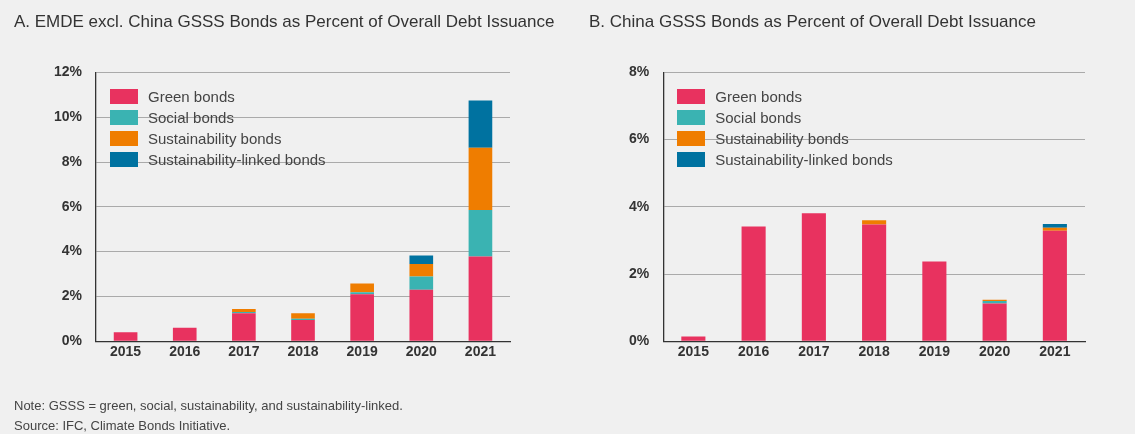  Describe the element at coordinates (68, 116) in the screenshot. I see `y-tick-label: 10%` at that location.